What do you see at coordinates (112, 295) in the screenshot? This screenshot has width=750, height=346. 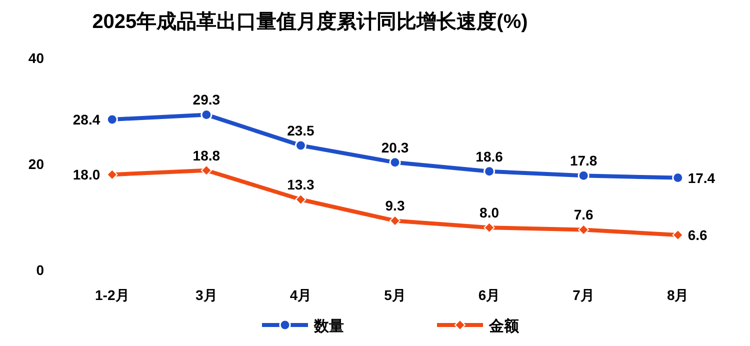 I see `x-tick-label: 1-2月` at bounding box center [112, 295].